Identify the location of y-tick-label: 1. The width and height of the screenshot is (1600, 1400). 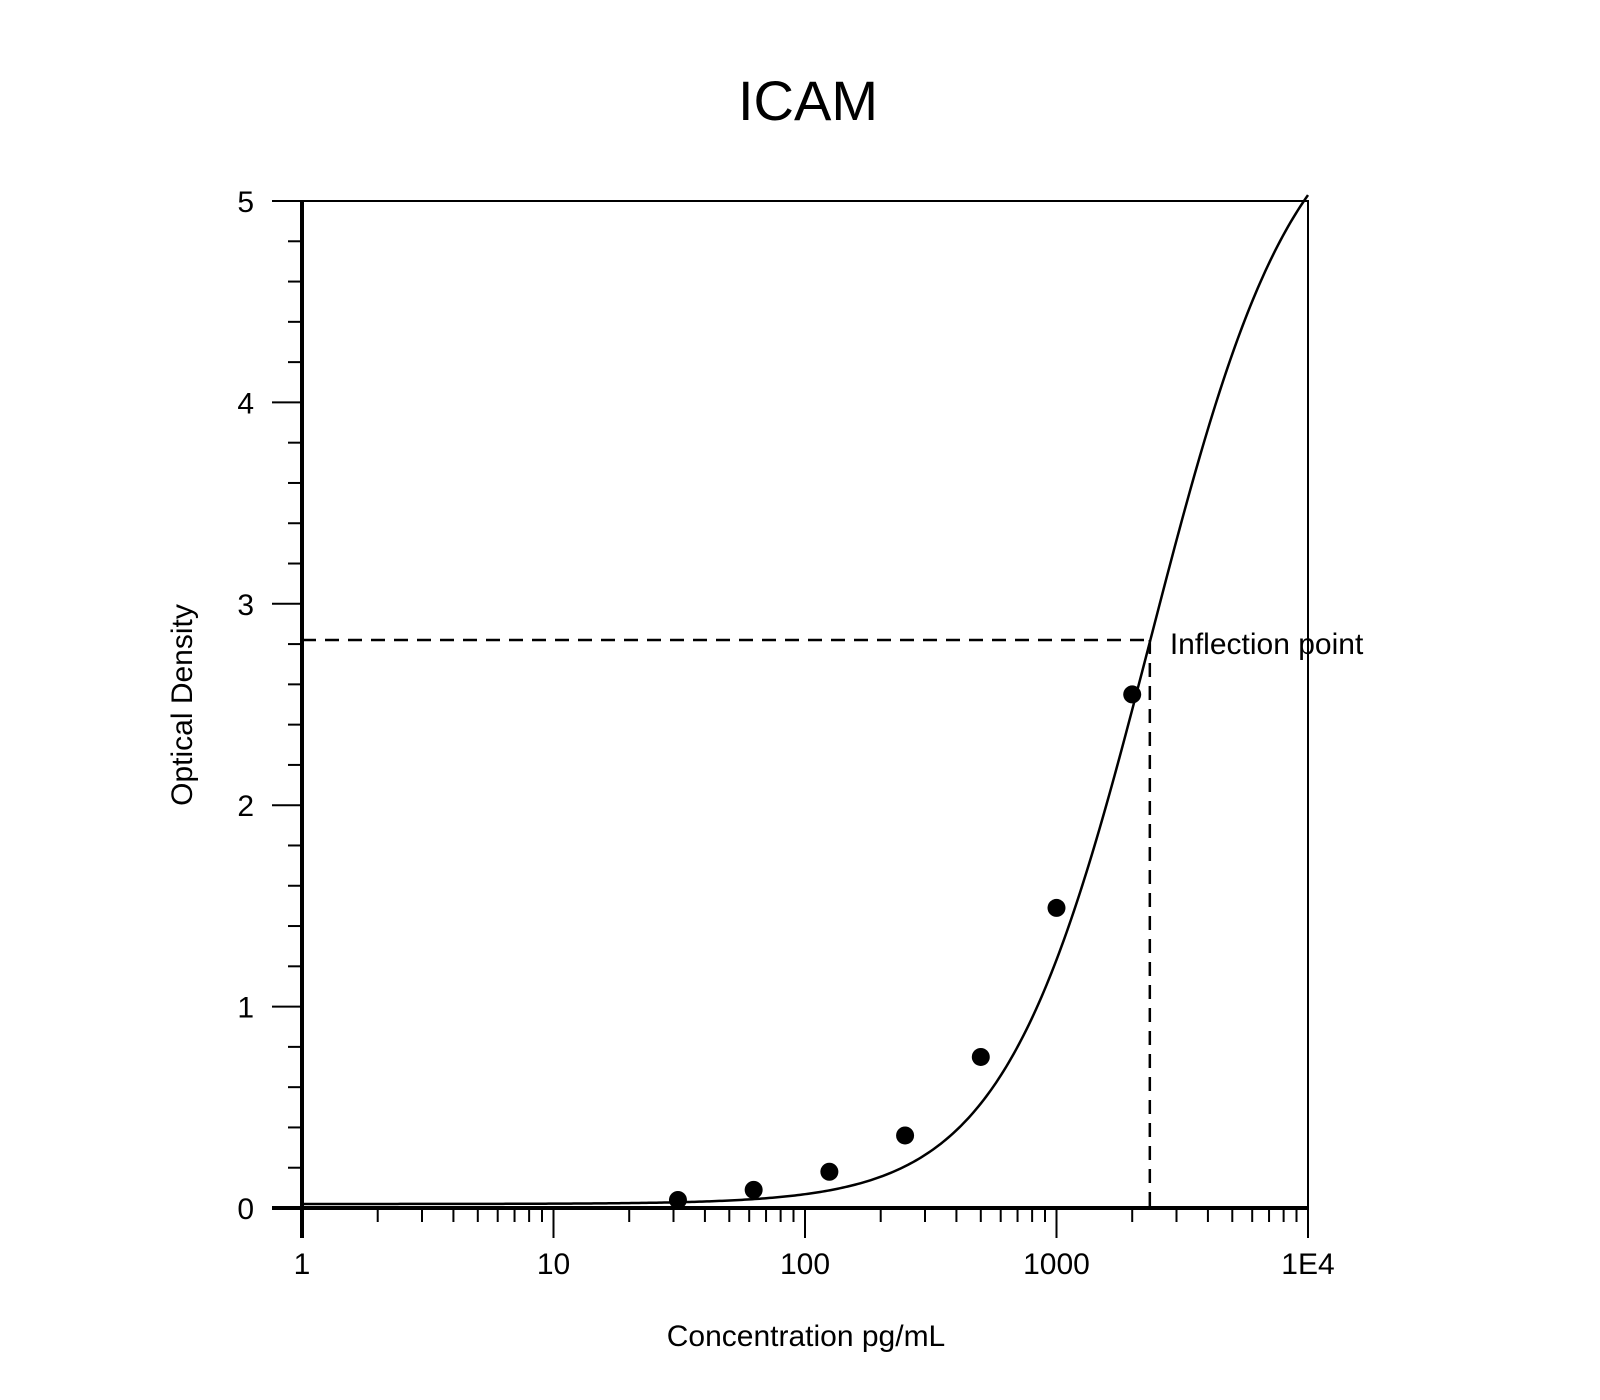
(245, 1008).